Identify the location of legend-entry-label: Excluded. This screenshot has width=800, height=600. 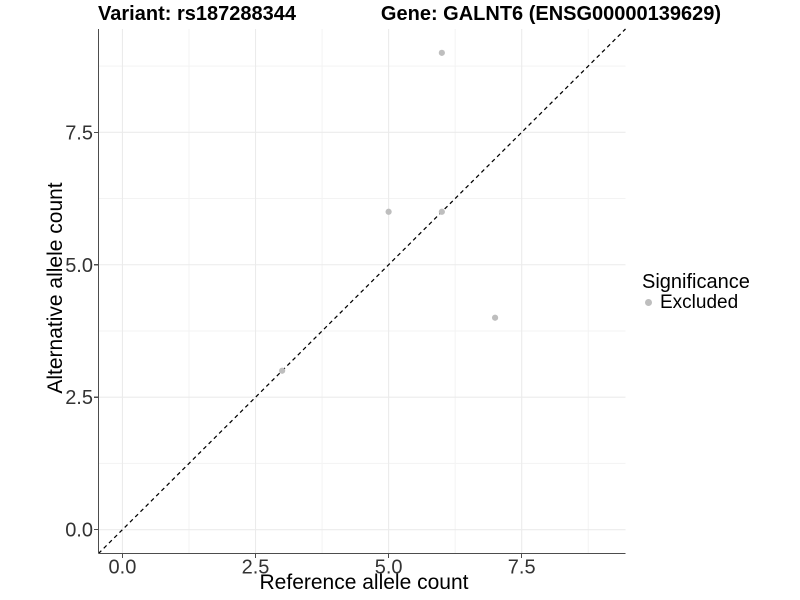
(699, 302).